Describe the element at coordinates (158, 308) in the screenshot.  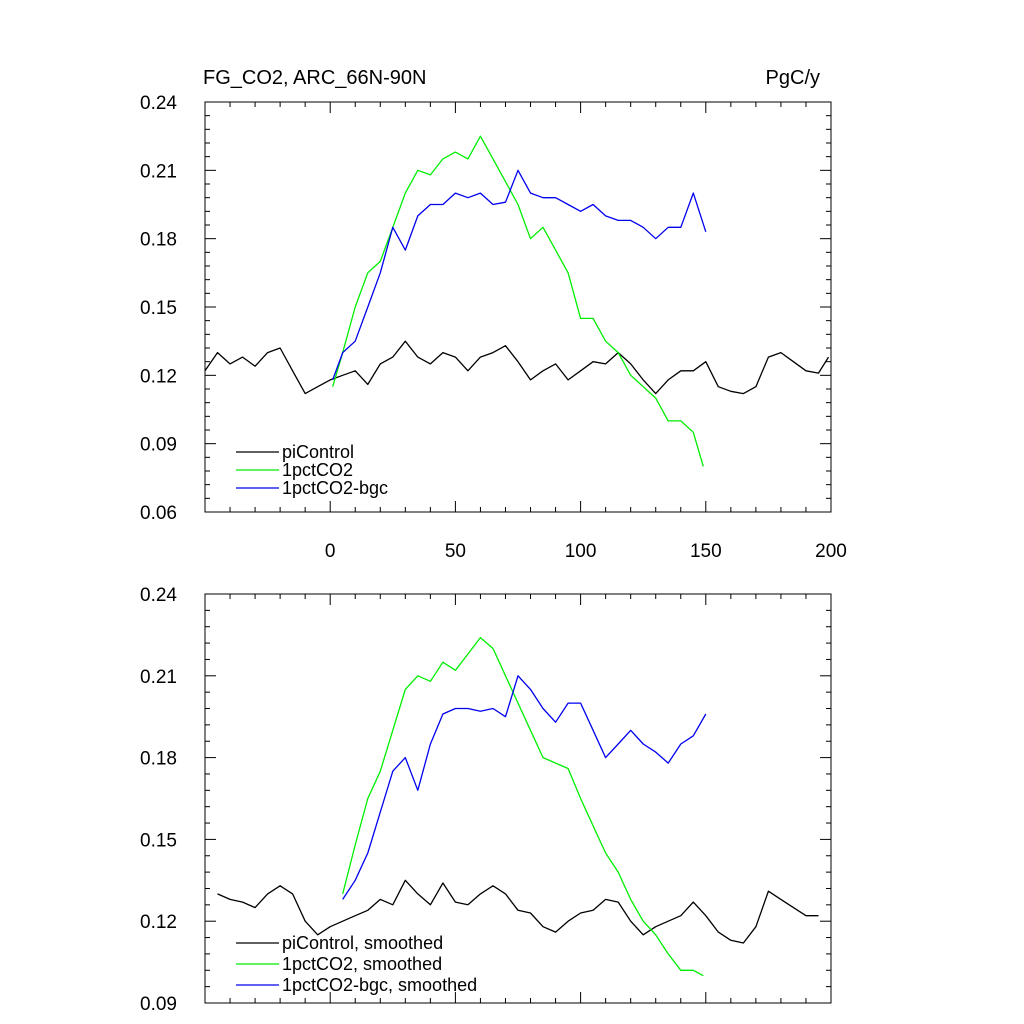
I see `panel1-y-tick-label: 0.15` at that location.